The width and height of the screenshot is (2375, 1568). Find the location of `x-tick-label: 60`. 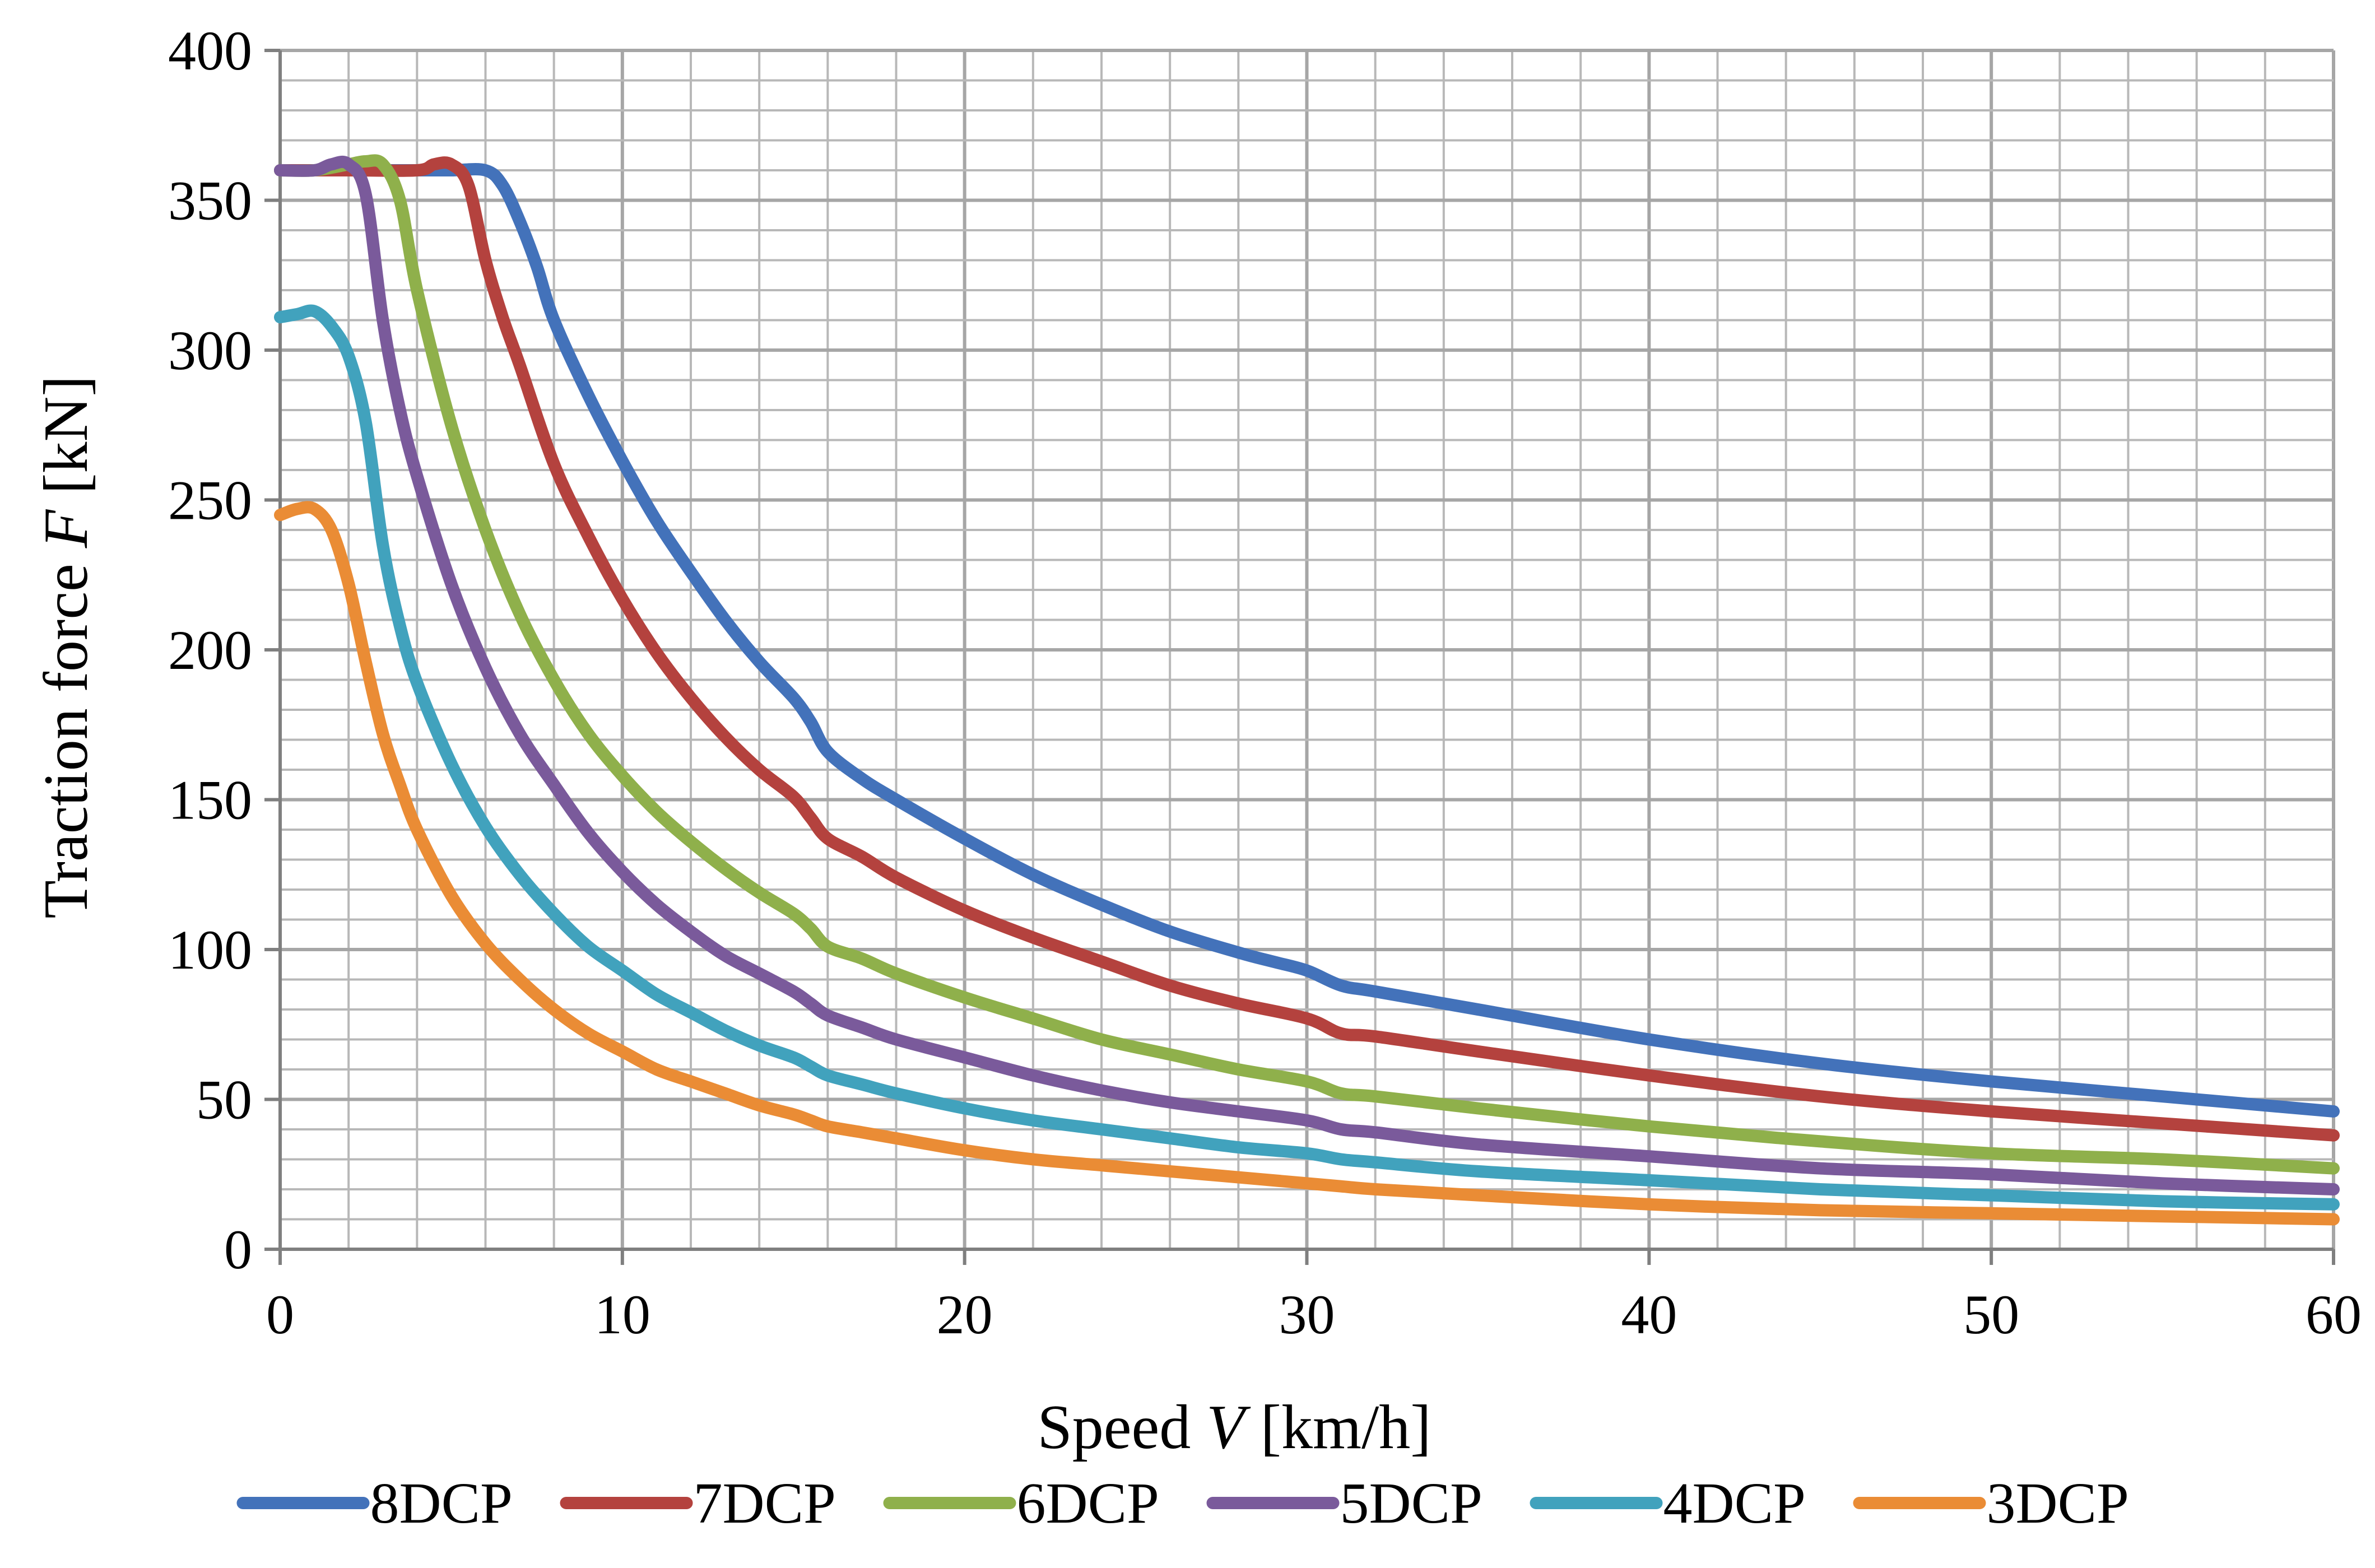

x-tick-label: 60 is located at coordinates (2334, 1315).